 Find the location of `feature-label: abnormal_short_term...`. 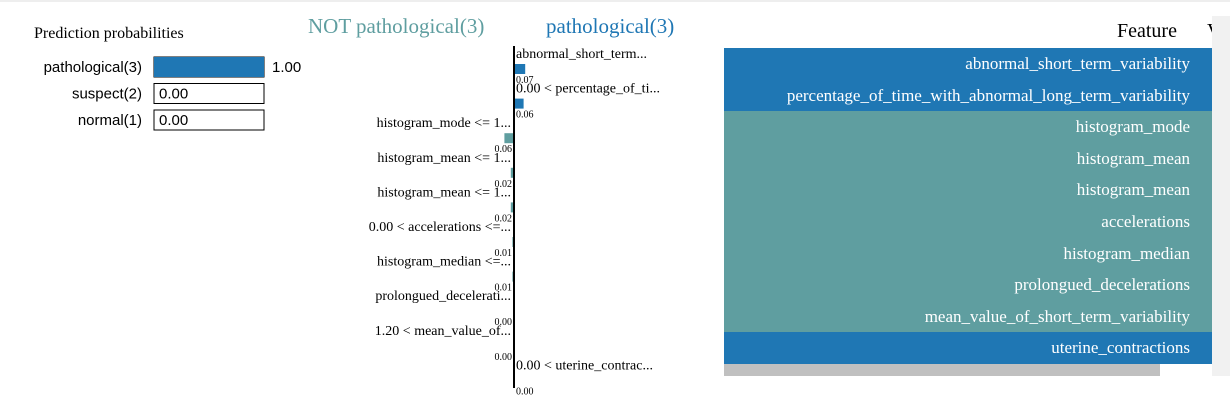

feature-label: abnormal_short_term... is located at coordinates (581, 54).